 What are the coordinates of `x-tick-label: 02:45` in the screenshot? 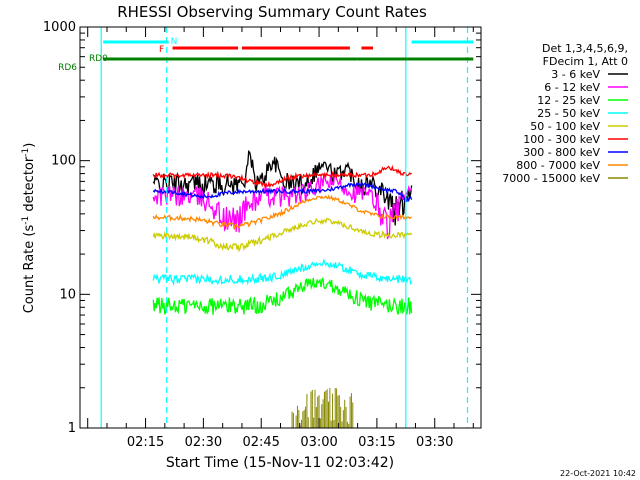 It's located at (260, 442).